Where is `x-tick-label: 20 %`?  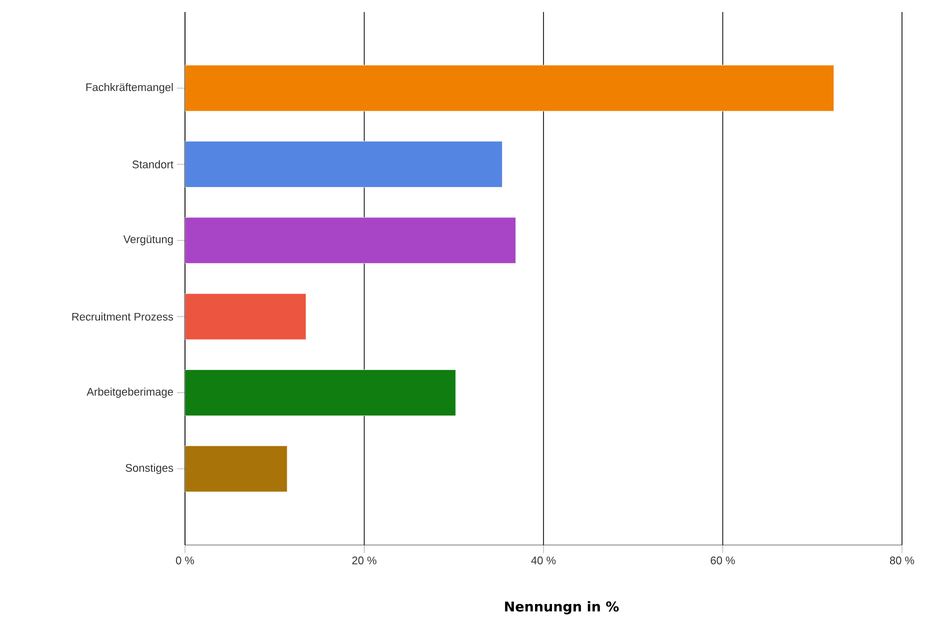 x-tick-label: 20 % is located at coordinates (364, 560).